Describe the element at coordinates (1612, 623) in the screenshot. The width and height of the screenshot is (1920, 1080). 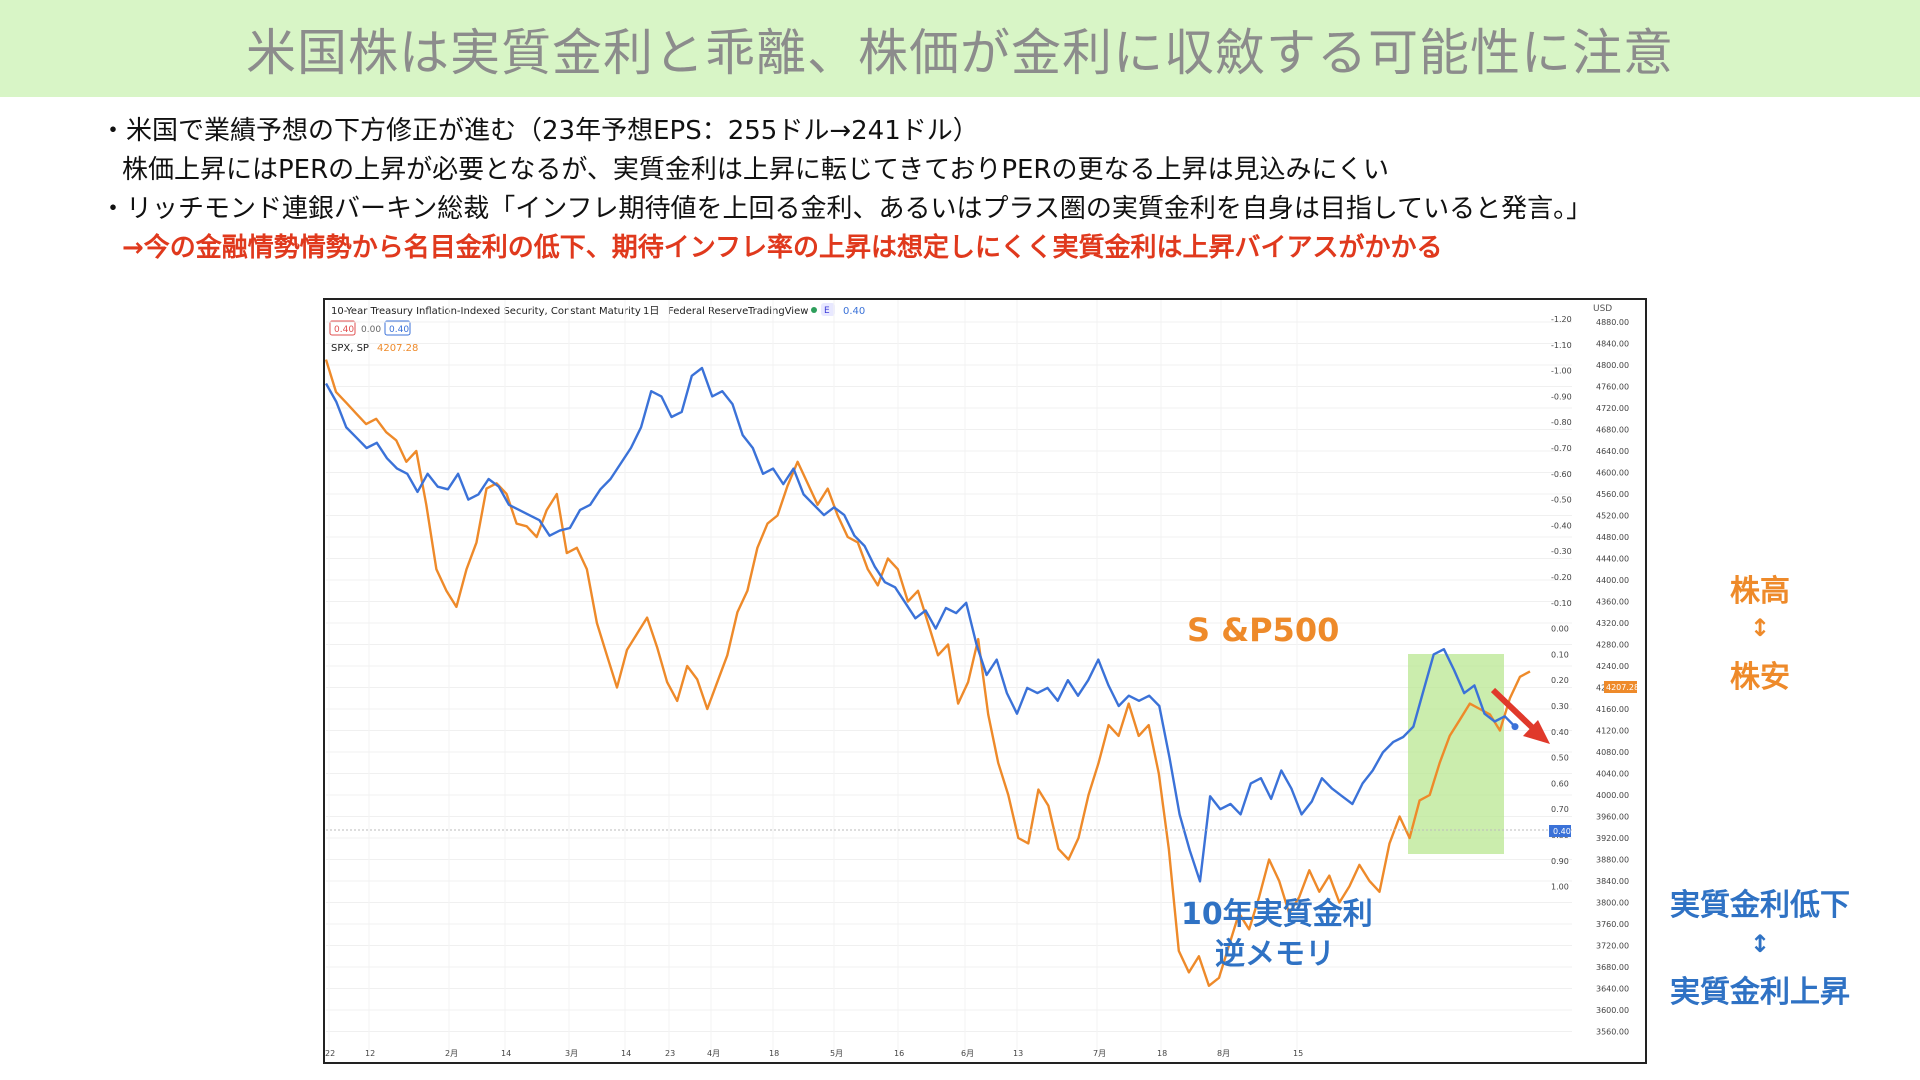
I see `usd-tick-label: 4320.00` at that location.